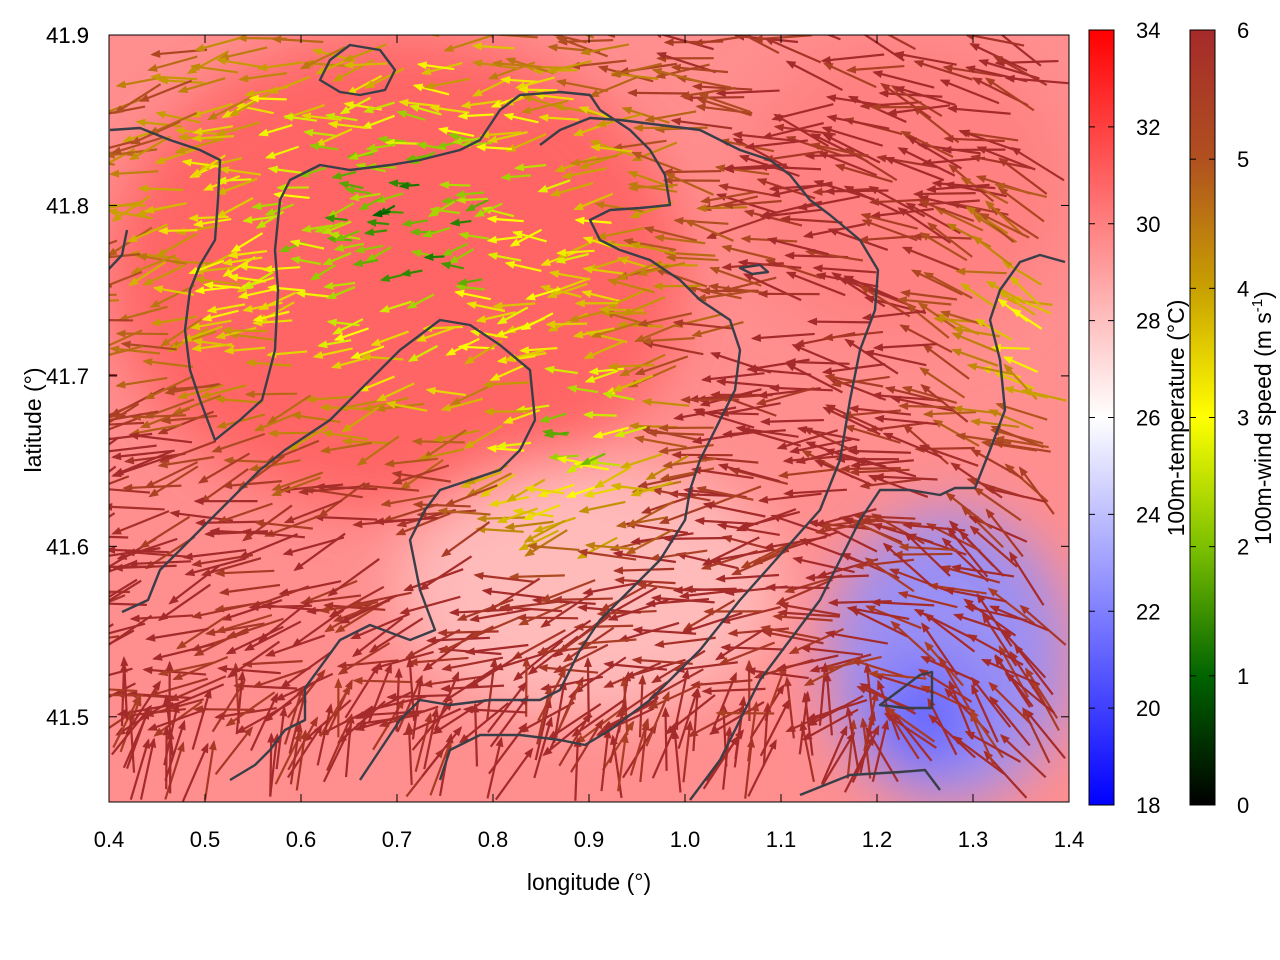 Image resolution: width=1280 pixels, height=960 pixels. I want to click on contour-line, so click(754, 269).